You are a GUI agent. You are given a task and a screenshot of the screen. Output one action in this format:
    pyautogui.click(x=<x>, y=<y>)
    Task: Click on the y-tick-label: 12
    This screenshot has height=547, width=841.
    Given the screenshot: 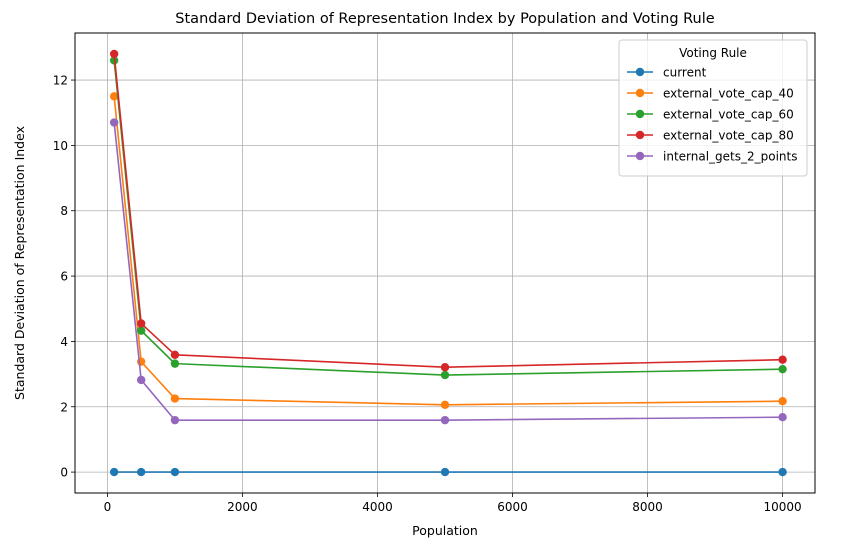 What is the action you would take?
    pyautogui.click(x=60, y=81)
    